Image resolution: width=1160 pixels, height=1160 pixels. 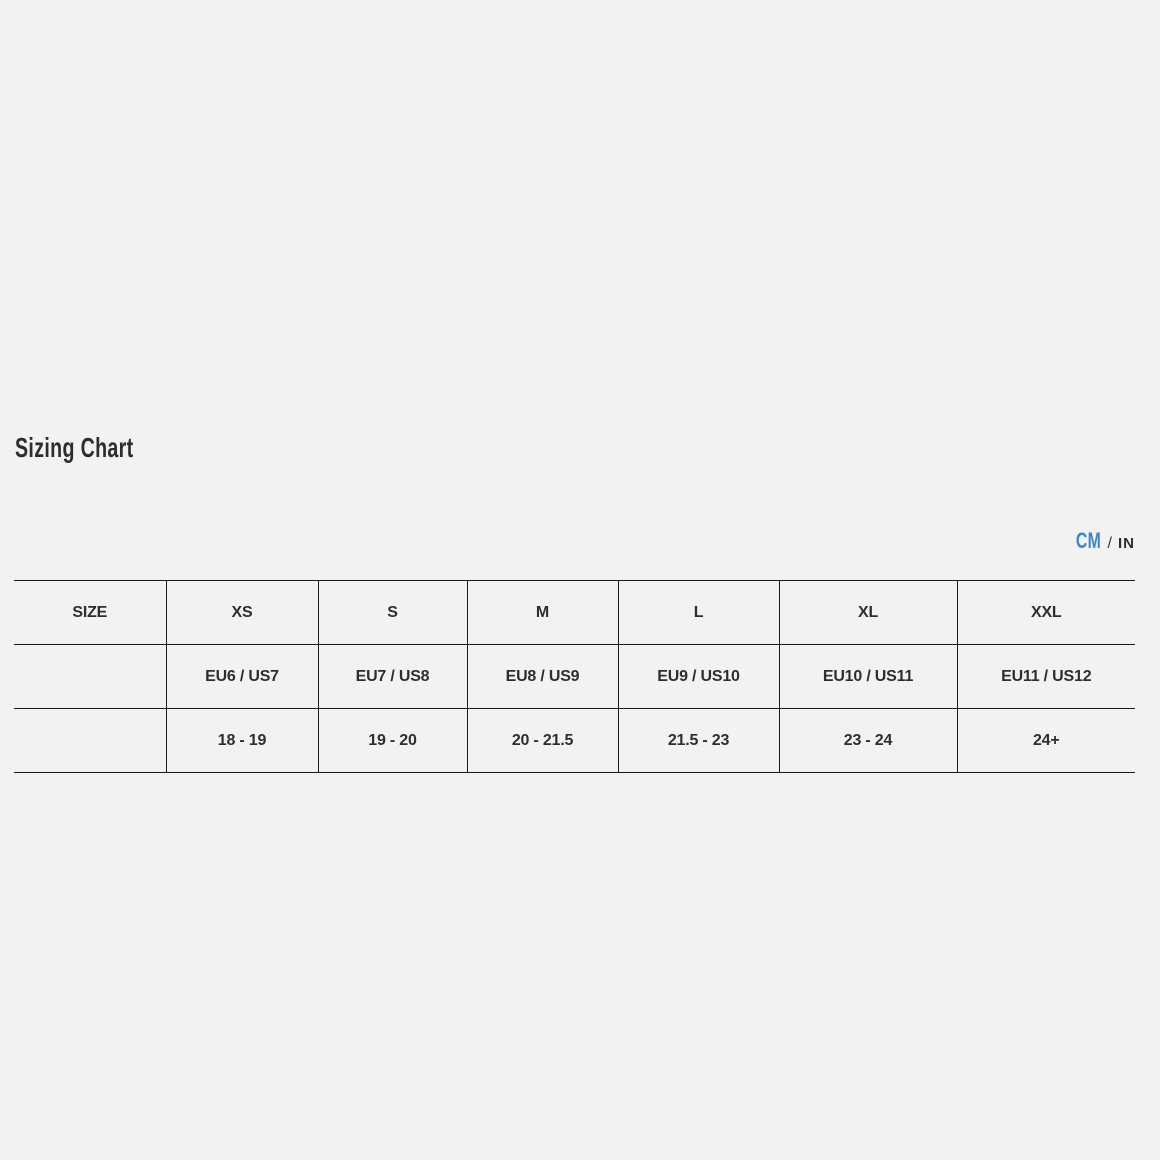 I want to click on table-header-row: SIZE XS S M L XL XXL, so click(x=574, y=612).